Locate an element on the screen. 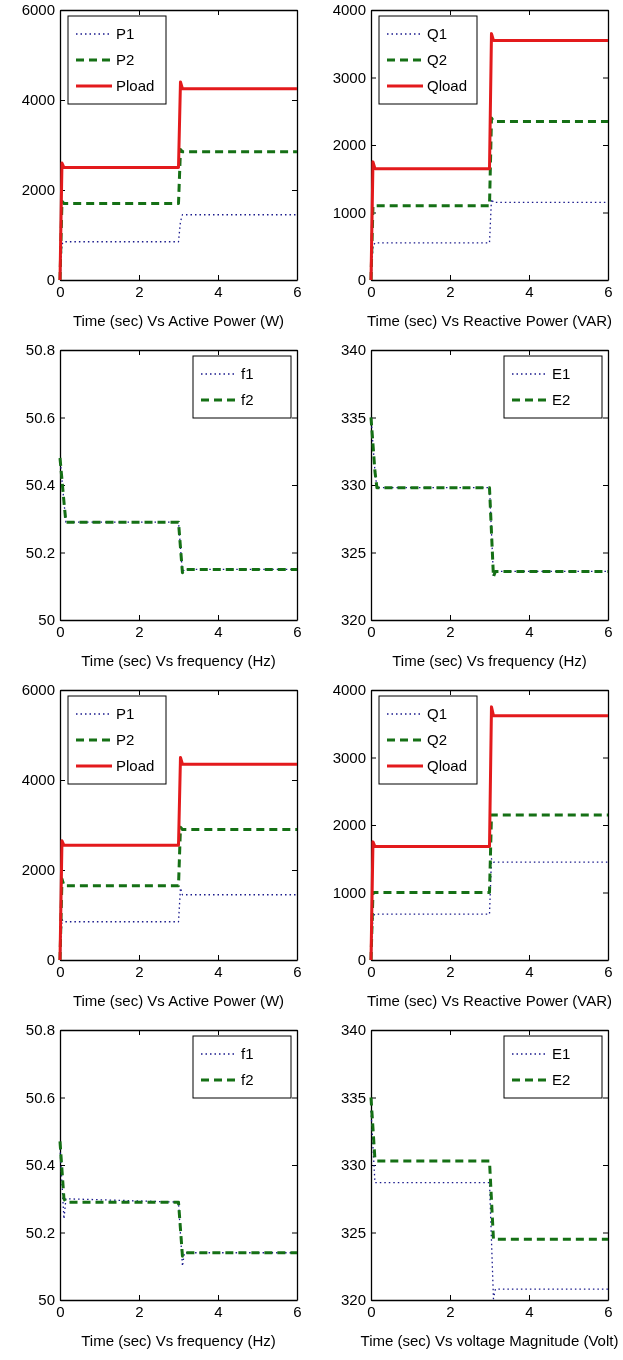 The height and width of the screenshot is (1360, 623). x-axis-title: Time (sec) Vs voltage Magnitude (Volt) is located at coordinates (489, 1340).